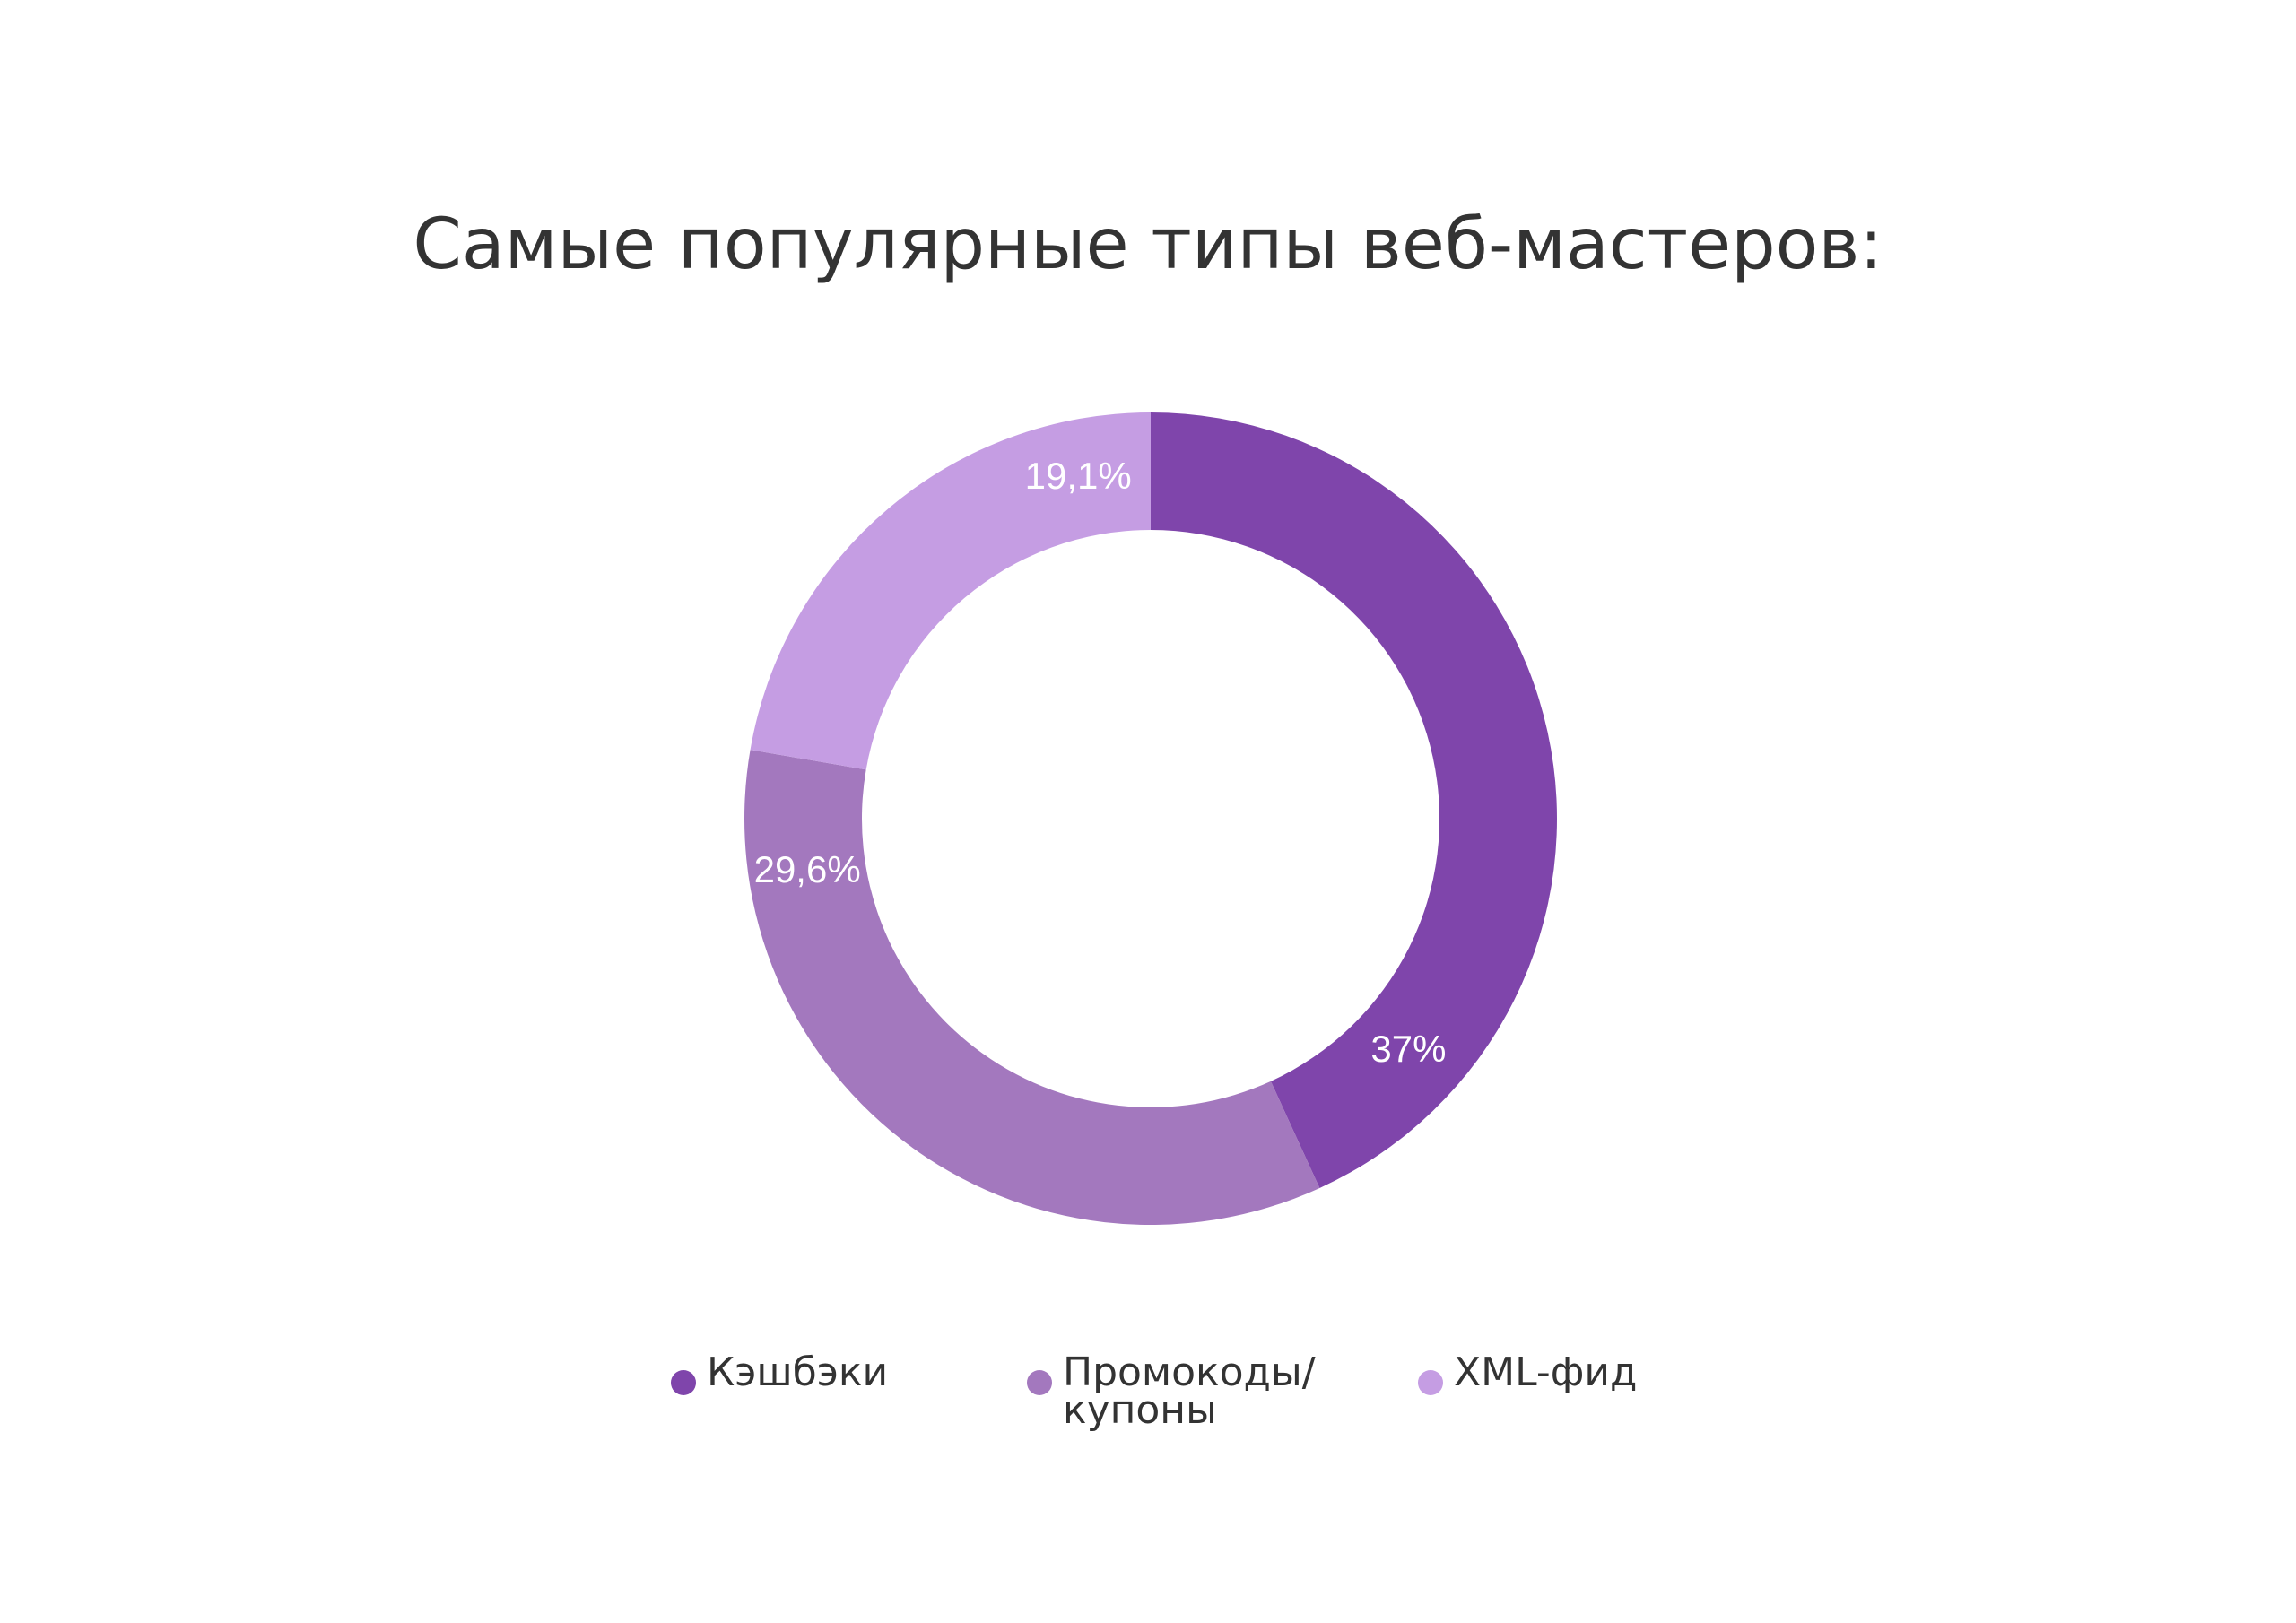 The width and height of the screenshot is (2296, 1623). Describe the element at coordinates (1078, 476) in the screenshot. I see `slice-data-label: 19,1%` at that location.